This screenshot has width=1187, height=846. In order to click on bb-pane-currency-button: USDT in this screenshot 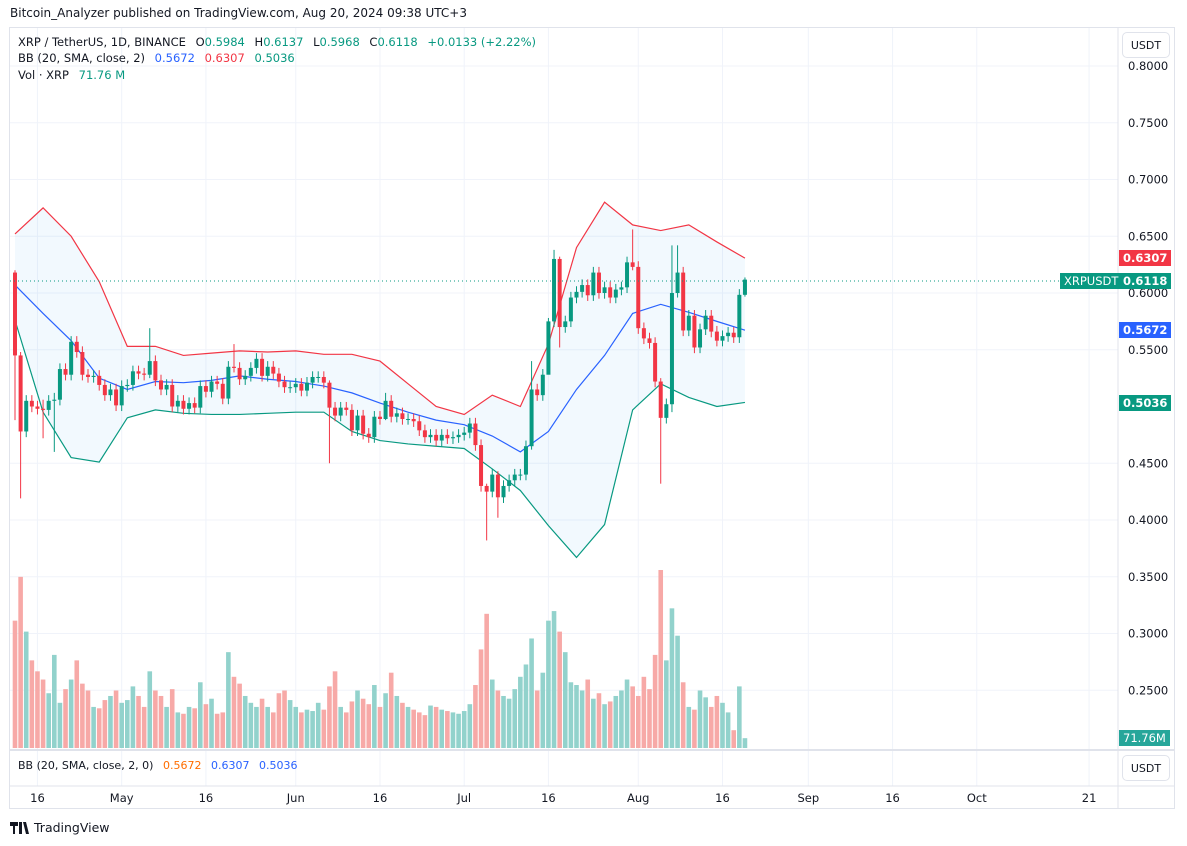, I will do `click(1146, 768)`.